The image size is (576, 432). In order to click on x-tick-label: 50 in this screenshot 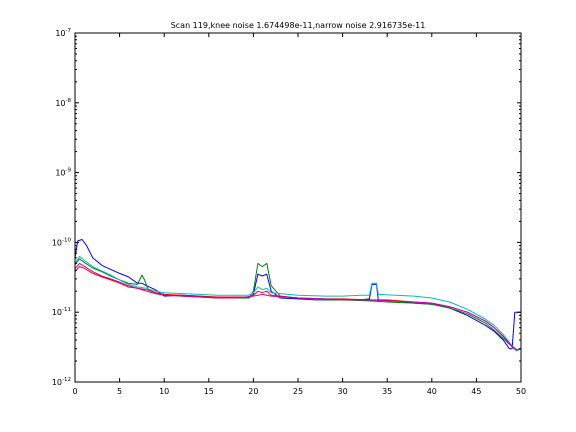, I will do `click(521, 391)`.